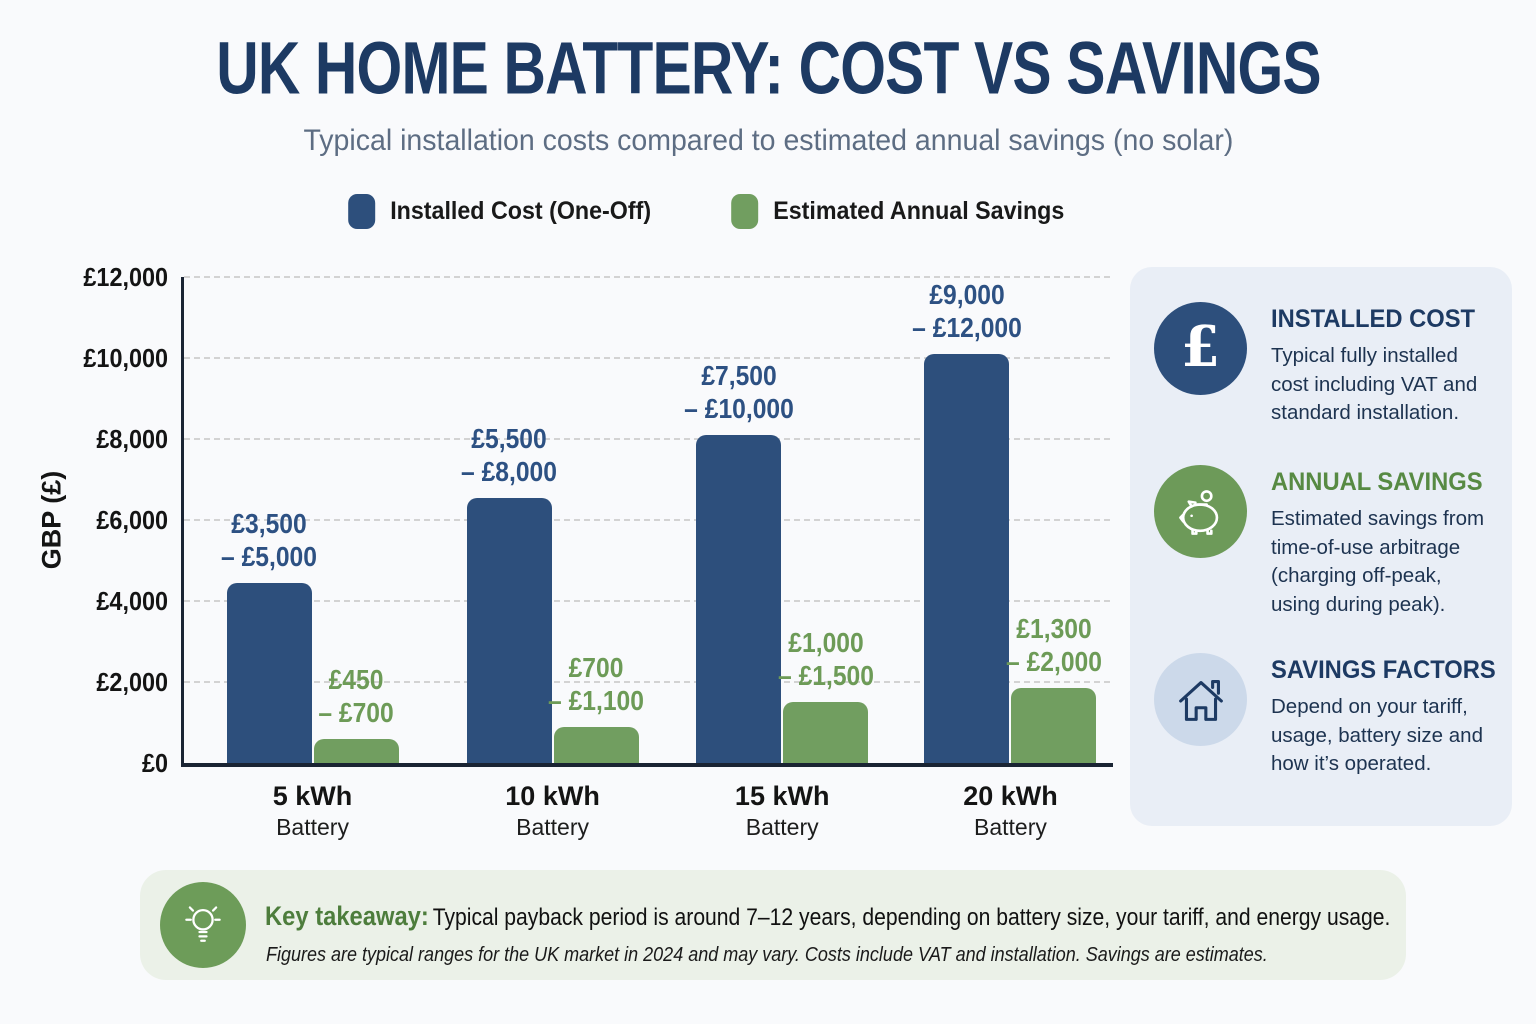 The width and height of the screenshot is (1536, 1024). What do you see at coordinates (132, 439) in the screenshot?
I see `y-tick-label: £8,000` at bounding box center [132, 439].